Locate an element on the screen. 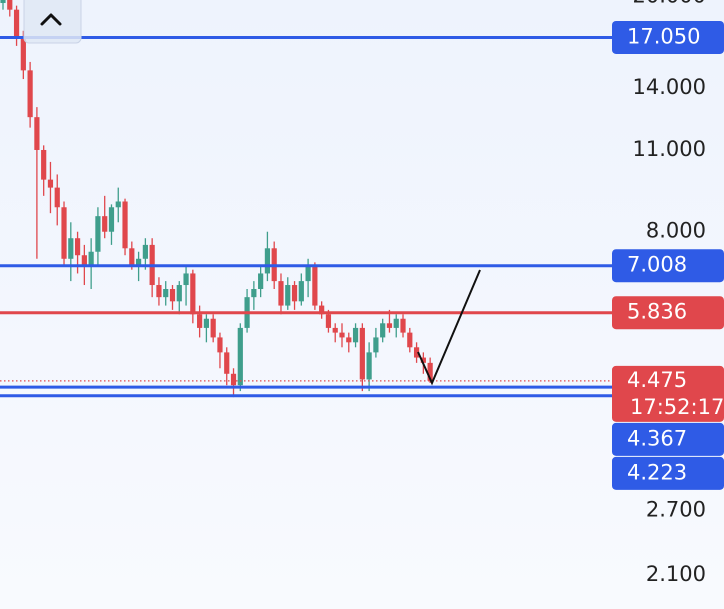 Image resolution: width=724 pixels, height=609 pixels. price-tag-label: 7.008 is located at coordinates (657, 265).